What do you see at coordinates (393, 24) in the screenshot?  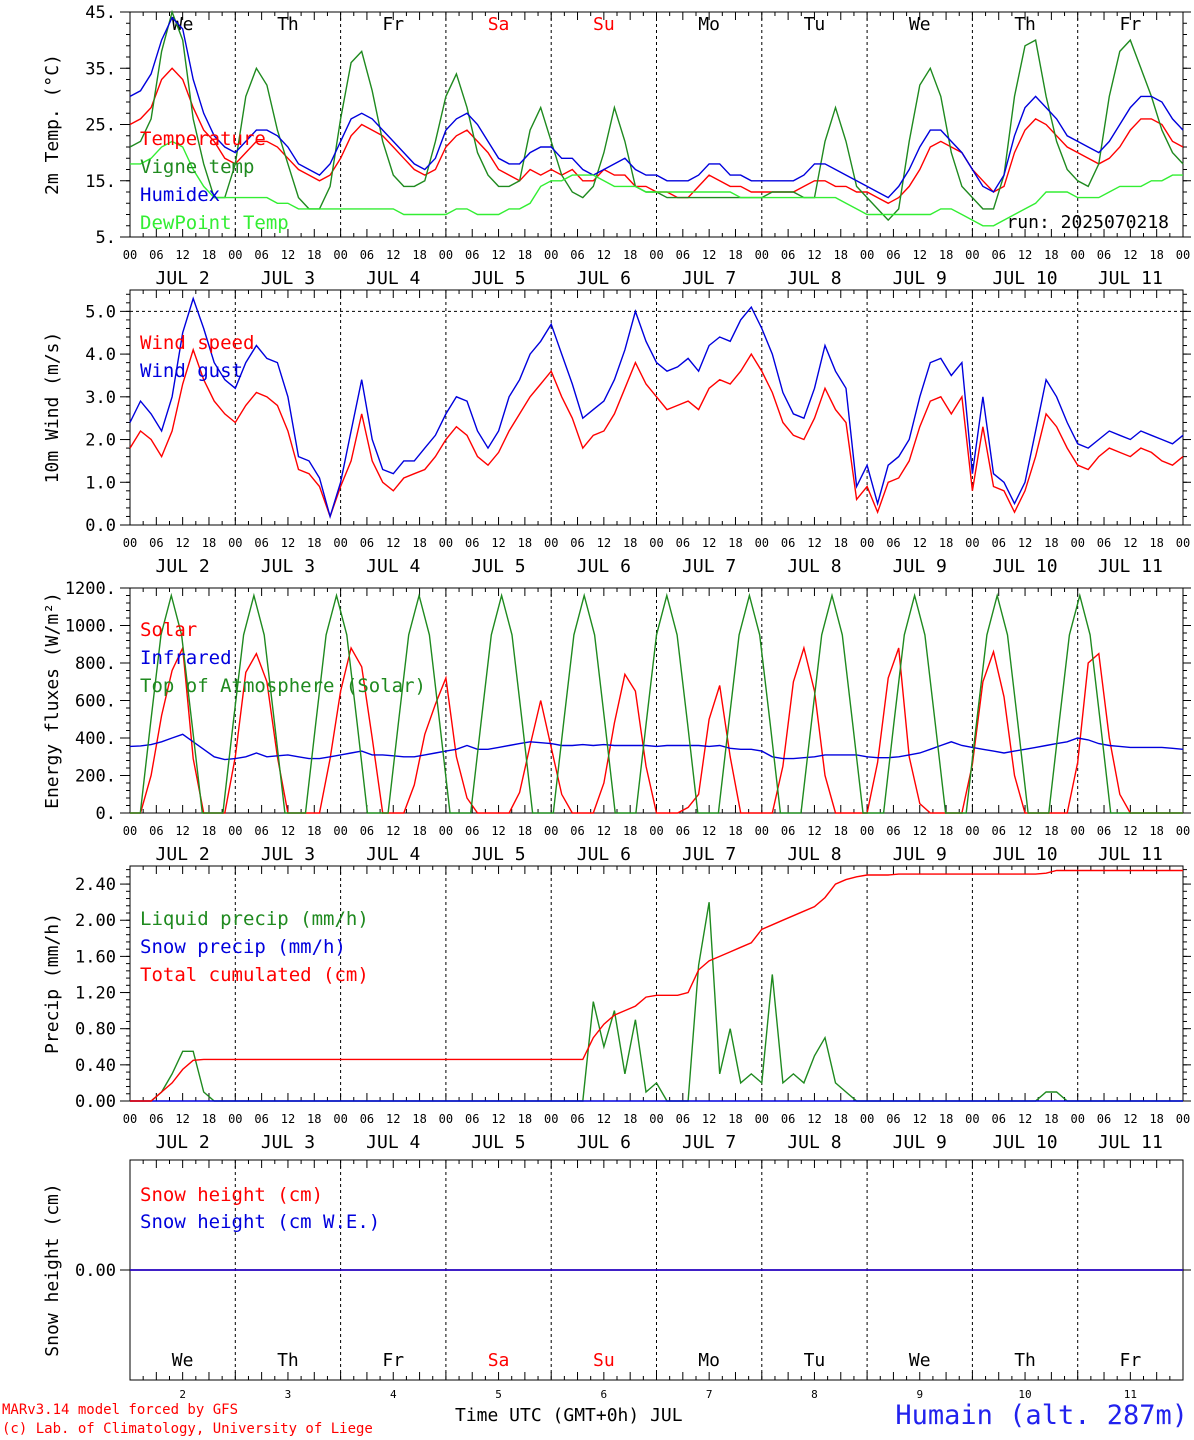 I see `weekday-label: Fr` at bounding box center [393, 24].